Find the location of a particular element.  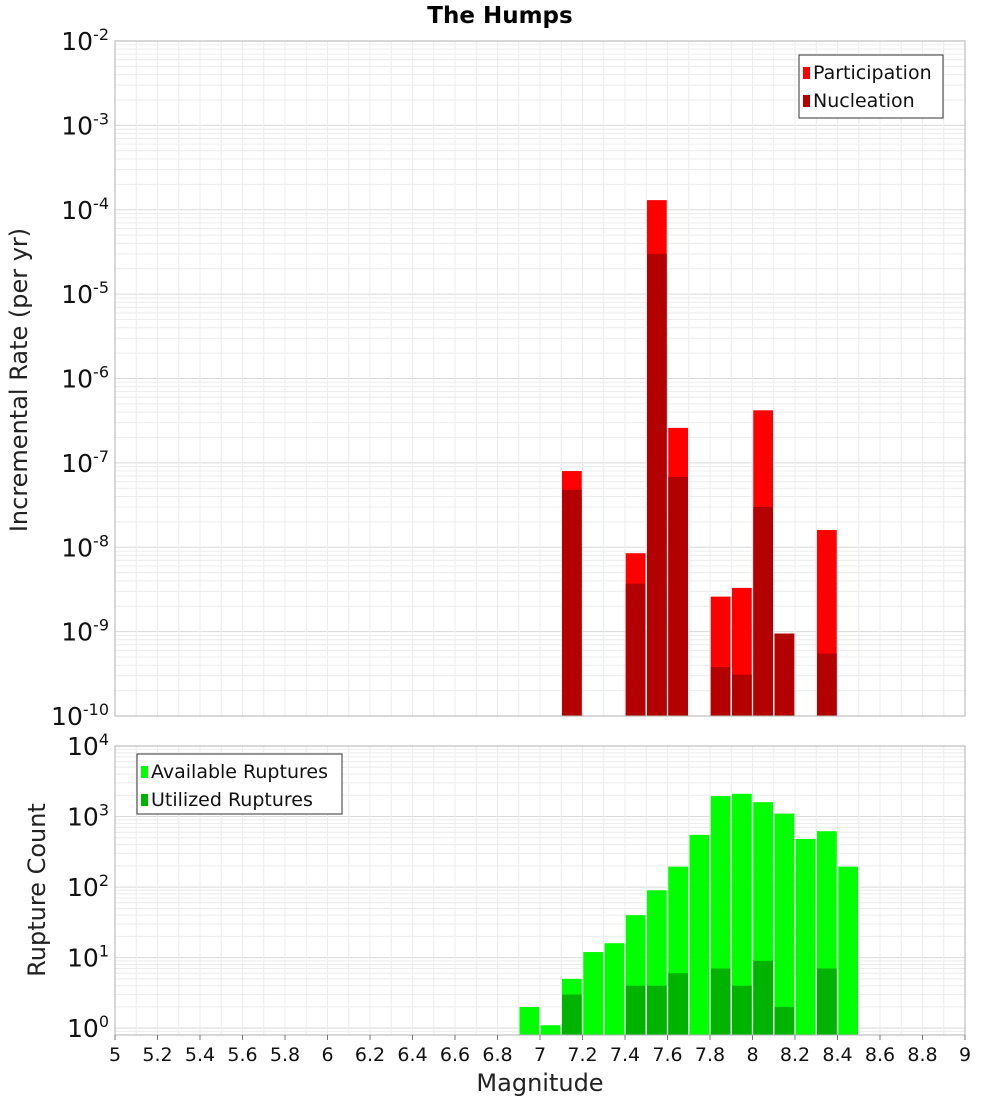

x-tick-label: 9 is located at coordinates (965, 1055).